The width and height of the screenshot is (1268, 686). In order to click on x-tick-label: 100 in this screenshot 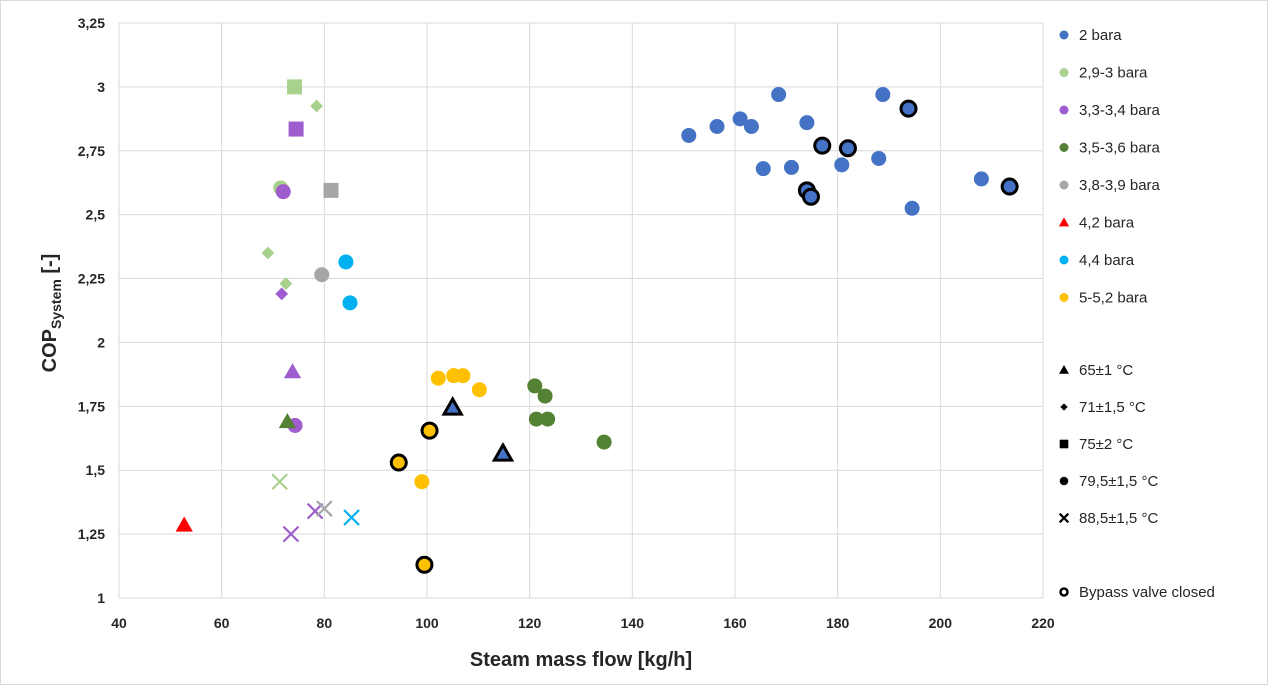, I will do `click(427, 623)`.